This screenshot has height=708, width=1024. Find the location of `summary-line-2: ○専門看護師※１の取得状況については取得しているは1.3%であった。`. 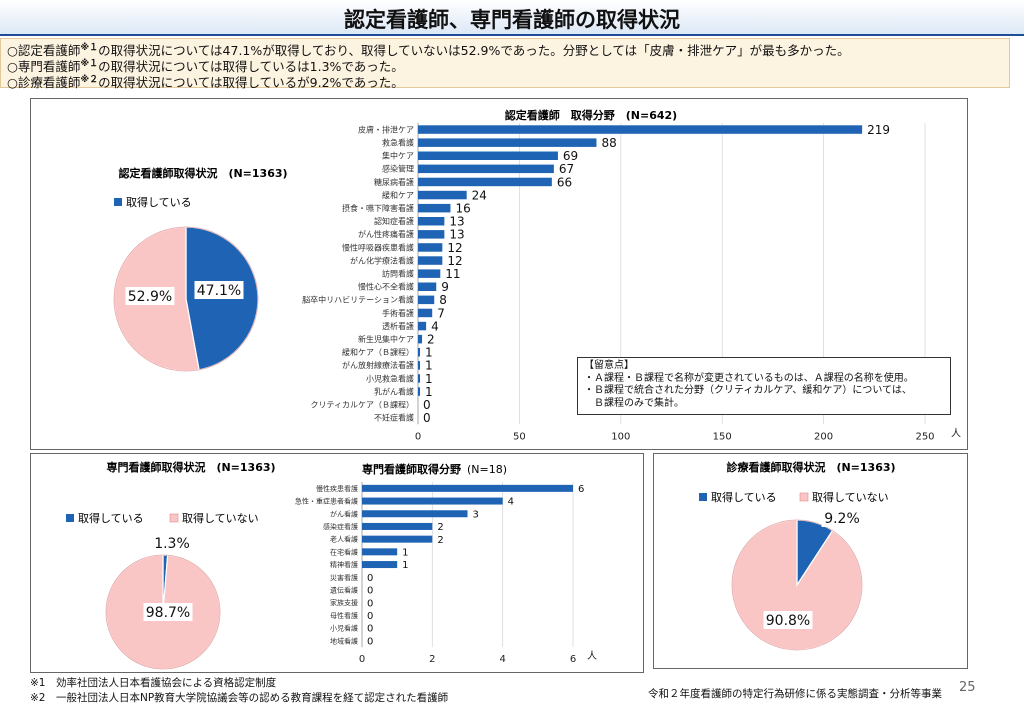

summary-line-2: ○専門看護師※１の取得状況については取得しているは1.3%であった。 is located at coordinates (205, 67).